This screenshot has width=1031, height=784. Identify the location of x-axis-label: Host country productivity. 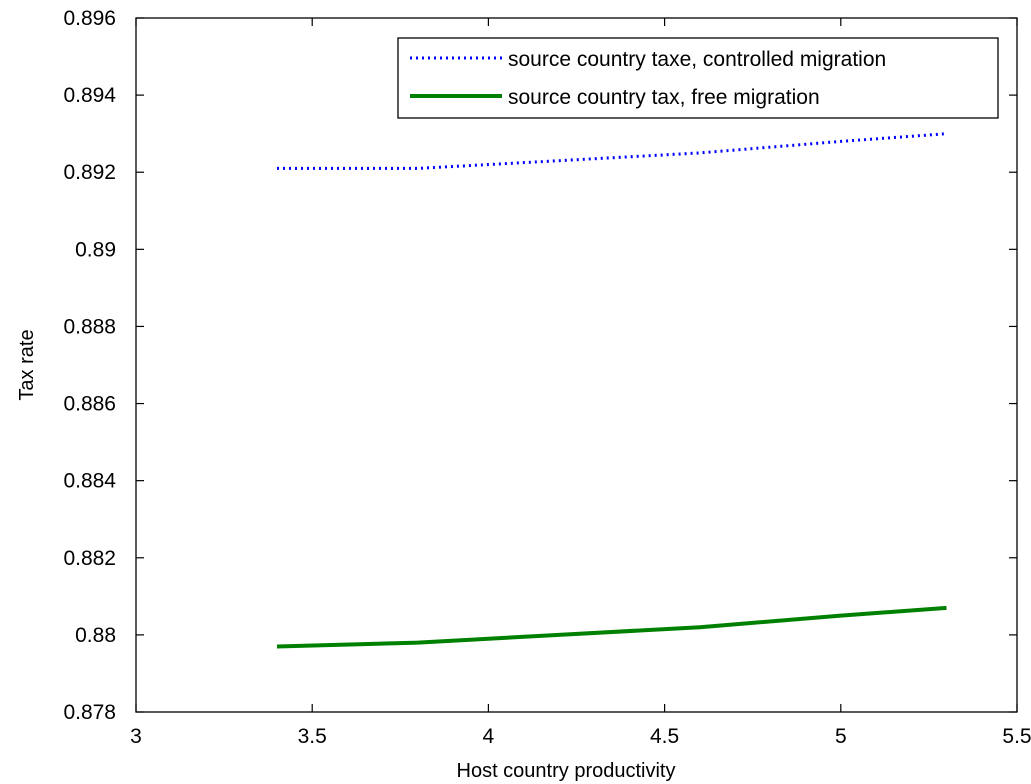
(566, 771).